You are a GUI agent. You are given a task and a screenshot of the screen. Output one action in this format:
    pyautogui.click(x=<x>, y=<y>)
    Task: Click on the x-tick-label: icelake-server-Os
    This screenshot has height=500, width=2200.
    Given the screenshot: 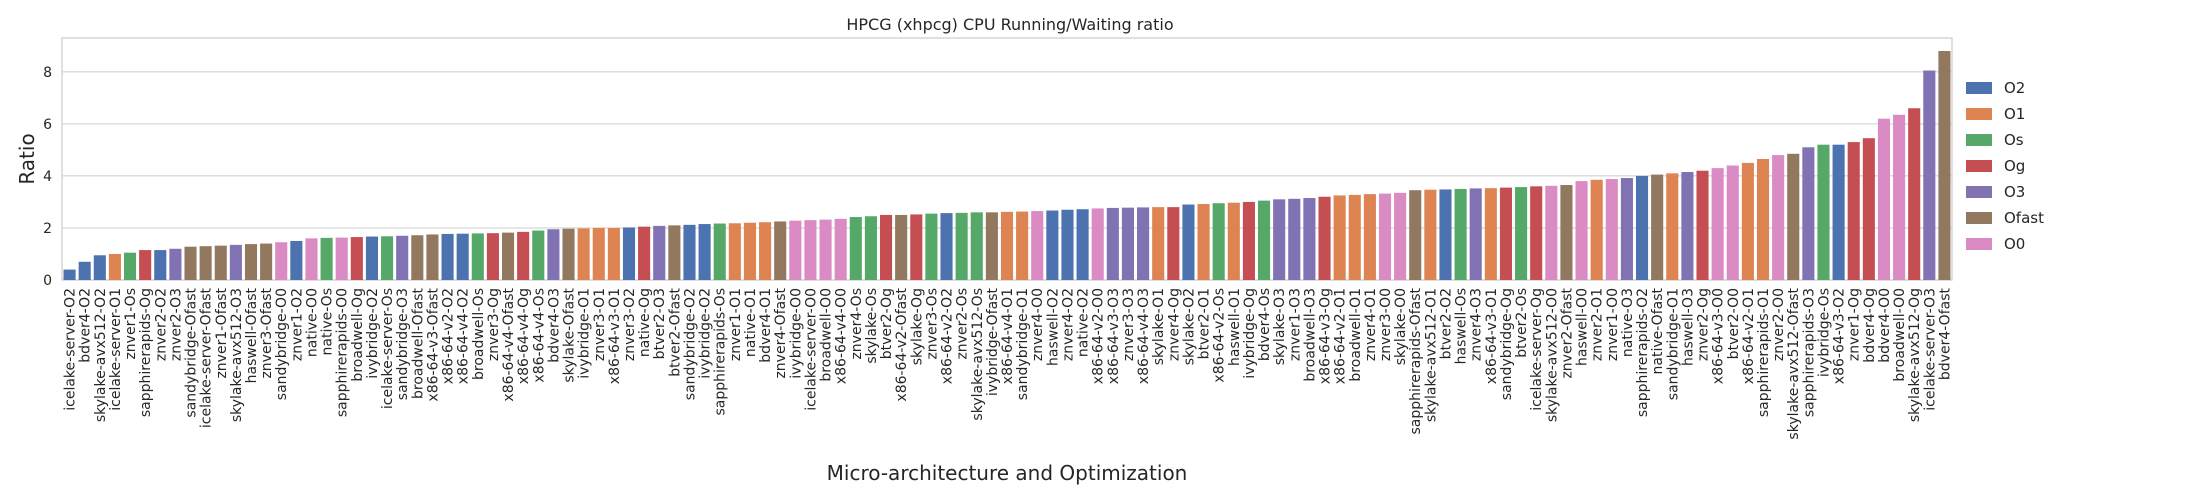 What is the action you would take?
    pyautogui.click(x=388, y=348)
    